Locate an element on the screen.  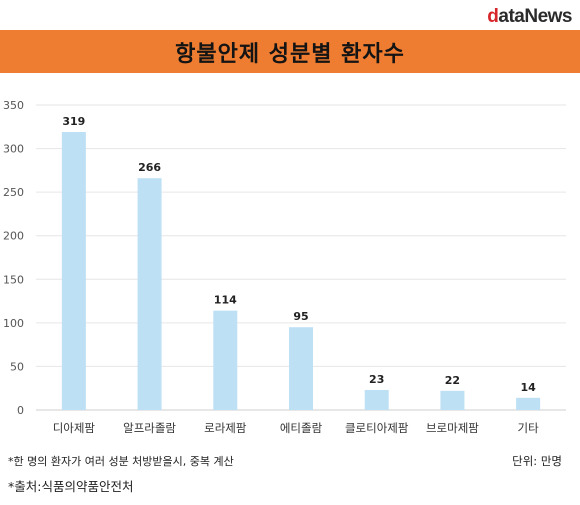
data-label: 266 is located at coordinates (149, 167).